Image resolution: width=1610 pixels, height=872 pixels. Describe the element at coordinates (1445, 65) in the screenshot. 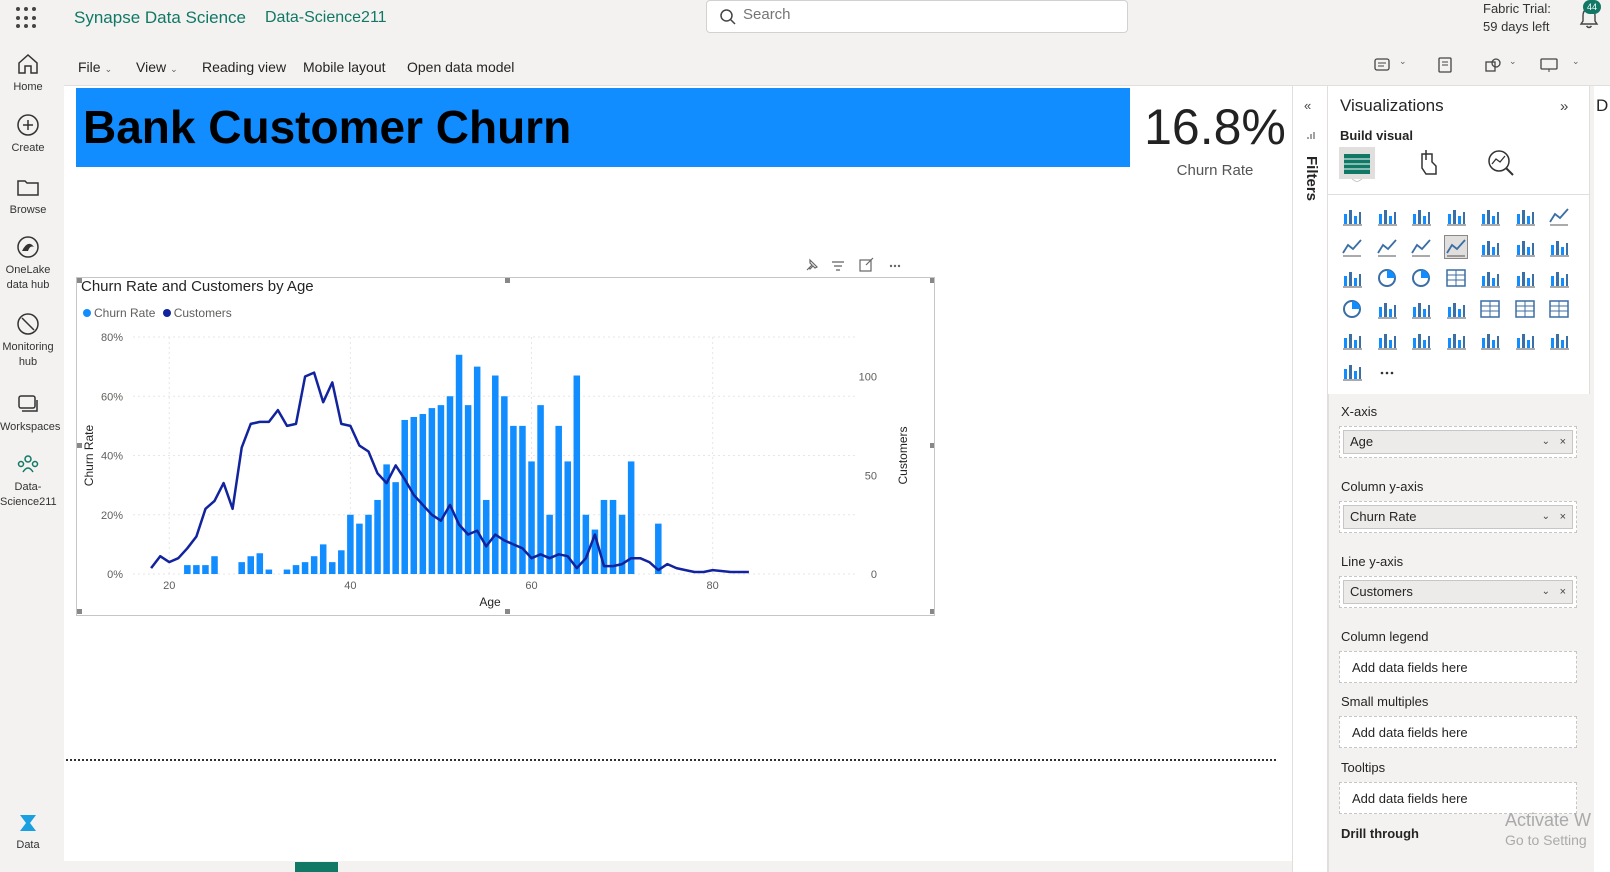

I see `notes-icon` at that location.